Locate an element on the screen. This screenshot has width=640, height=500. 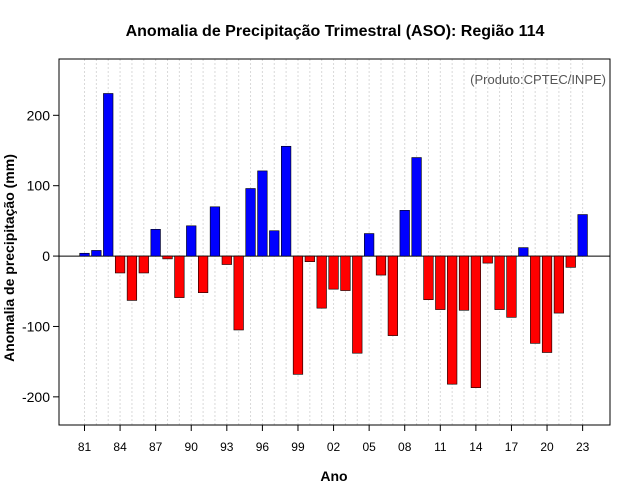
bar-1984 is located at coordinates (120, 264).